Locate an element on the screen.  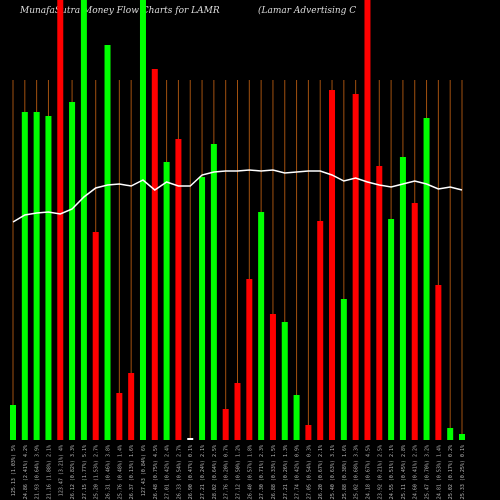
x-tick-label: 121.93 (0.64%) 3.9% is located at coordinates (38, 472).